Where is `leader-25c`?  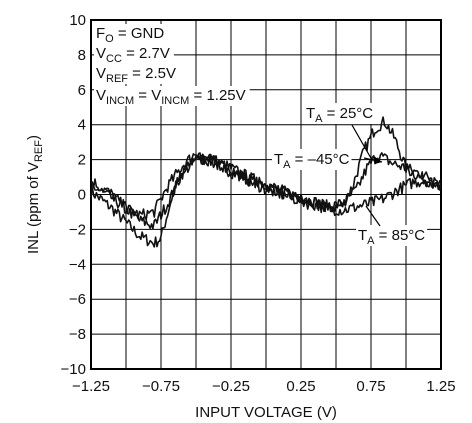 leader-25c is located at coordinates (362, 142).